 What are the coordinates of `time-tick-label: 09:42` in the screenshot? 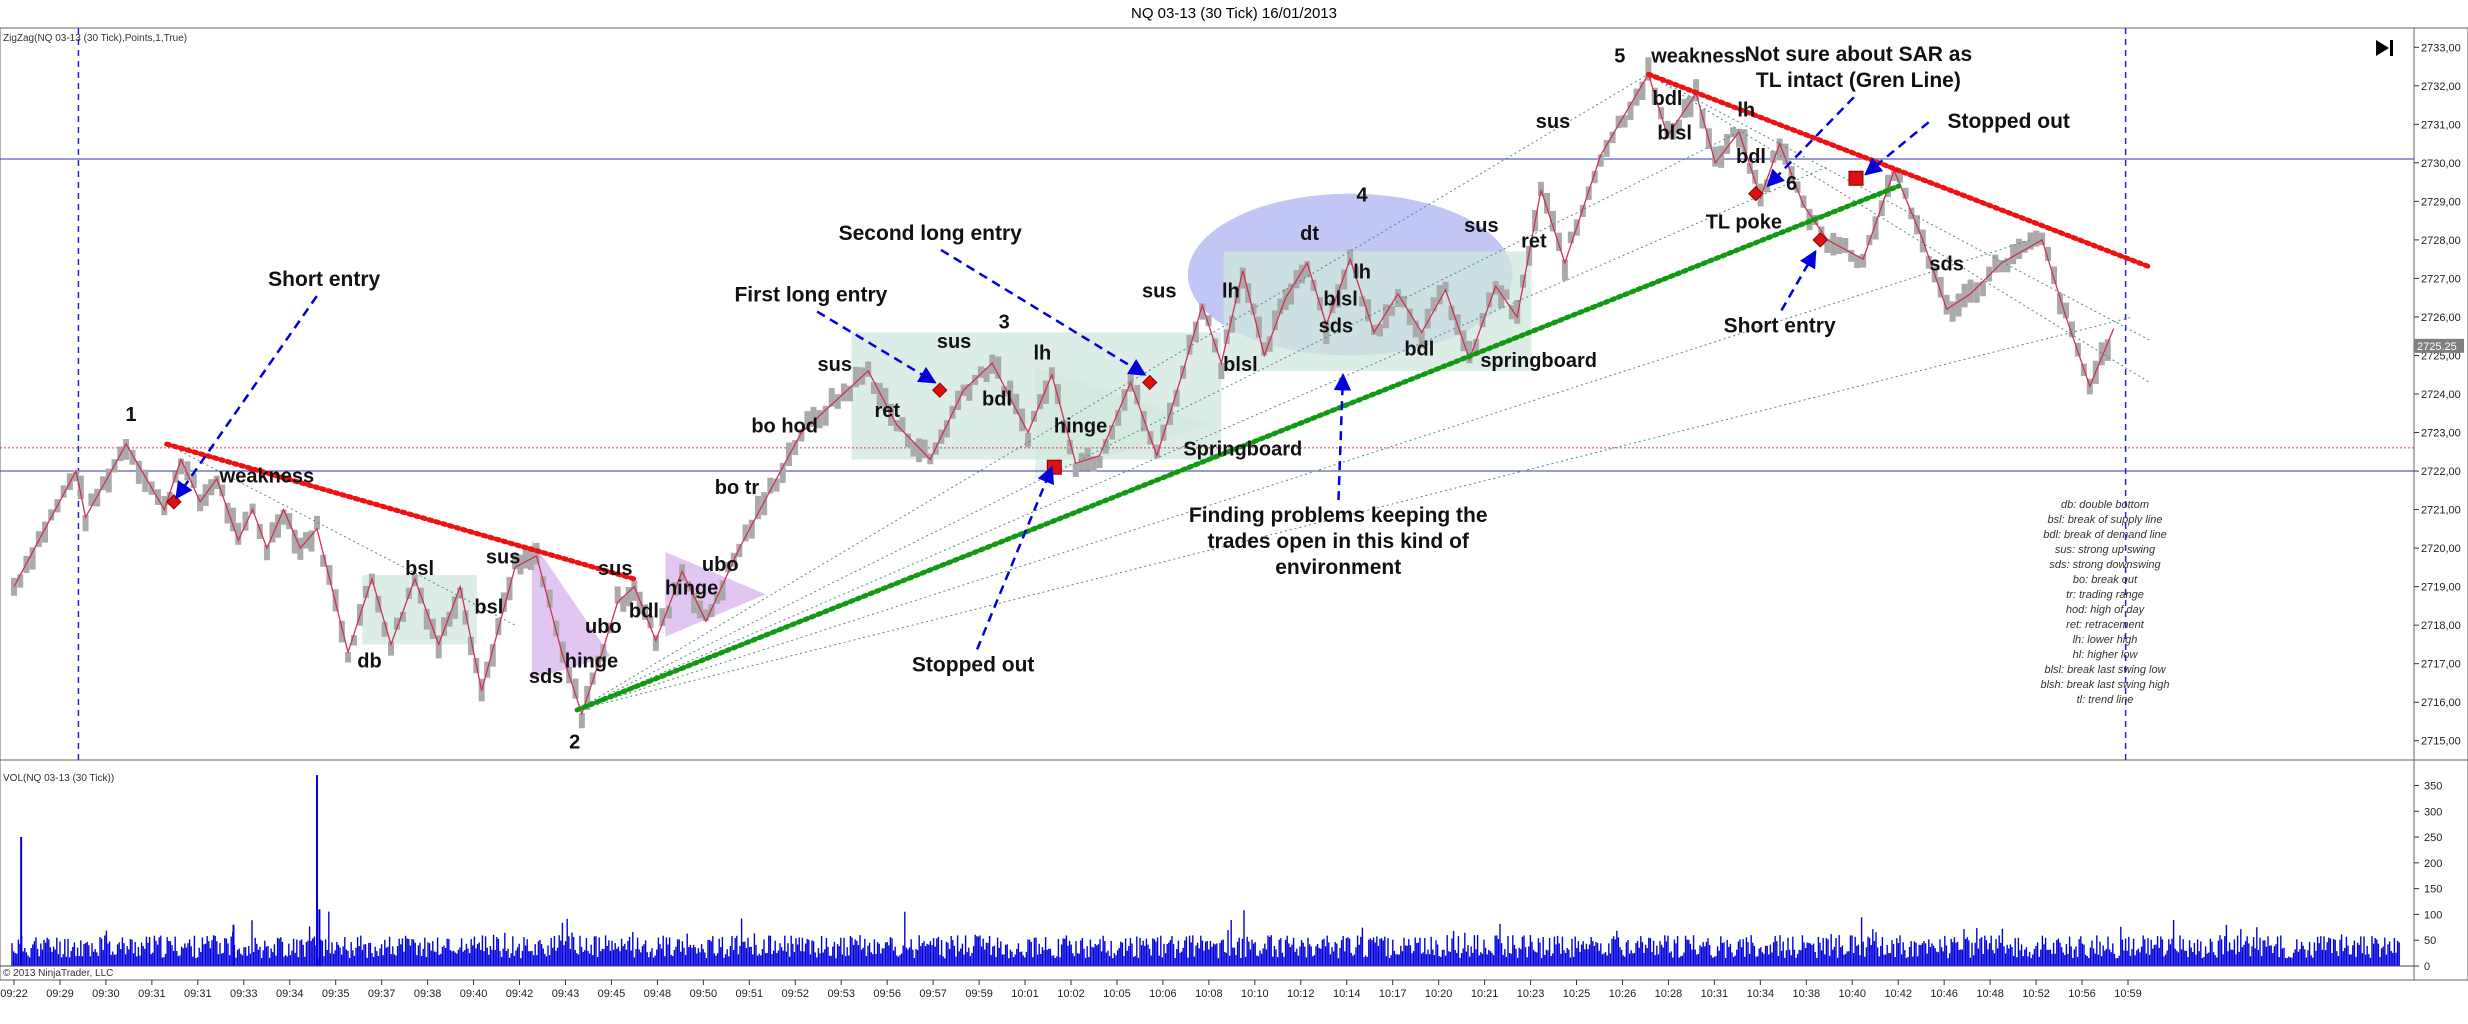 It's located at (520, 994).